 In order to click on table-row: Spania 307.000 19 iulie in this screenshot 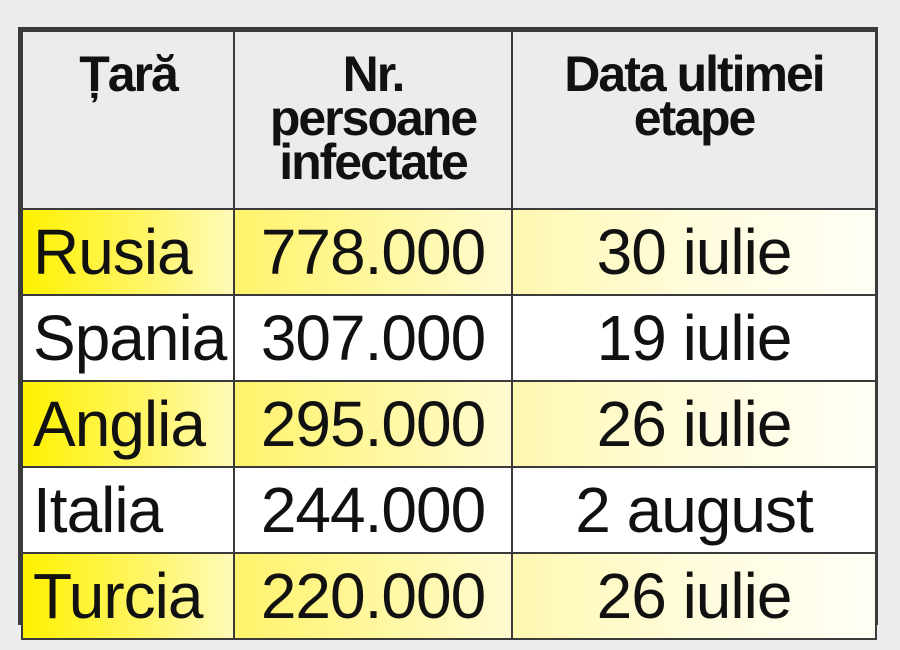, I will do `click(449, 338)`.